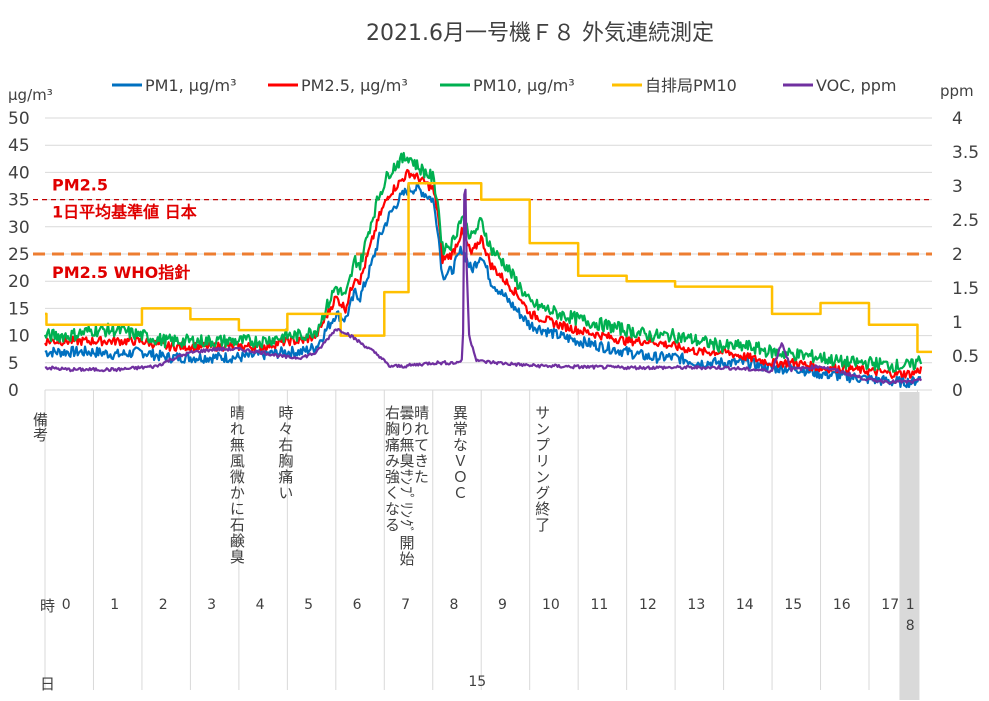 The image size is (989, 701). I want to click on y-left-tick-label: 20, so click(19, 282).